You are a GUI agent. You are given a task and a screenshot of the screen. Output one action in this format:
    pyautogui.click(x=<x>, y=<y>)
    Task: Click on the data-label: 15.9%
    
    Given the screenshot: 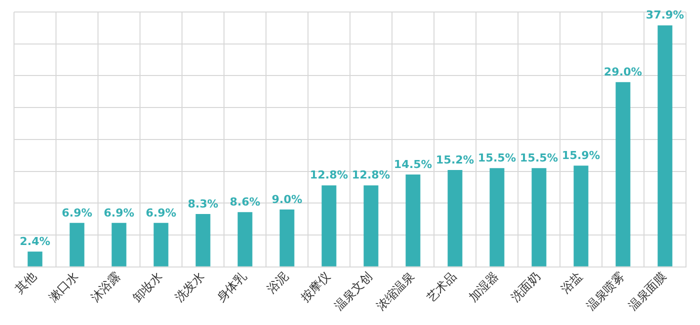 What is the action you would take?
    pyautogui.click(x=581, y=155)
    